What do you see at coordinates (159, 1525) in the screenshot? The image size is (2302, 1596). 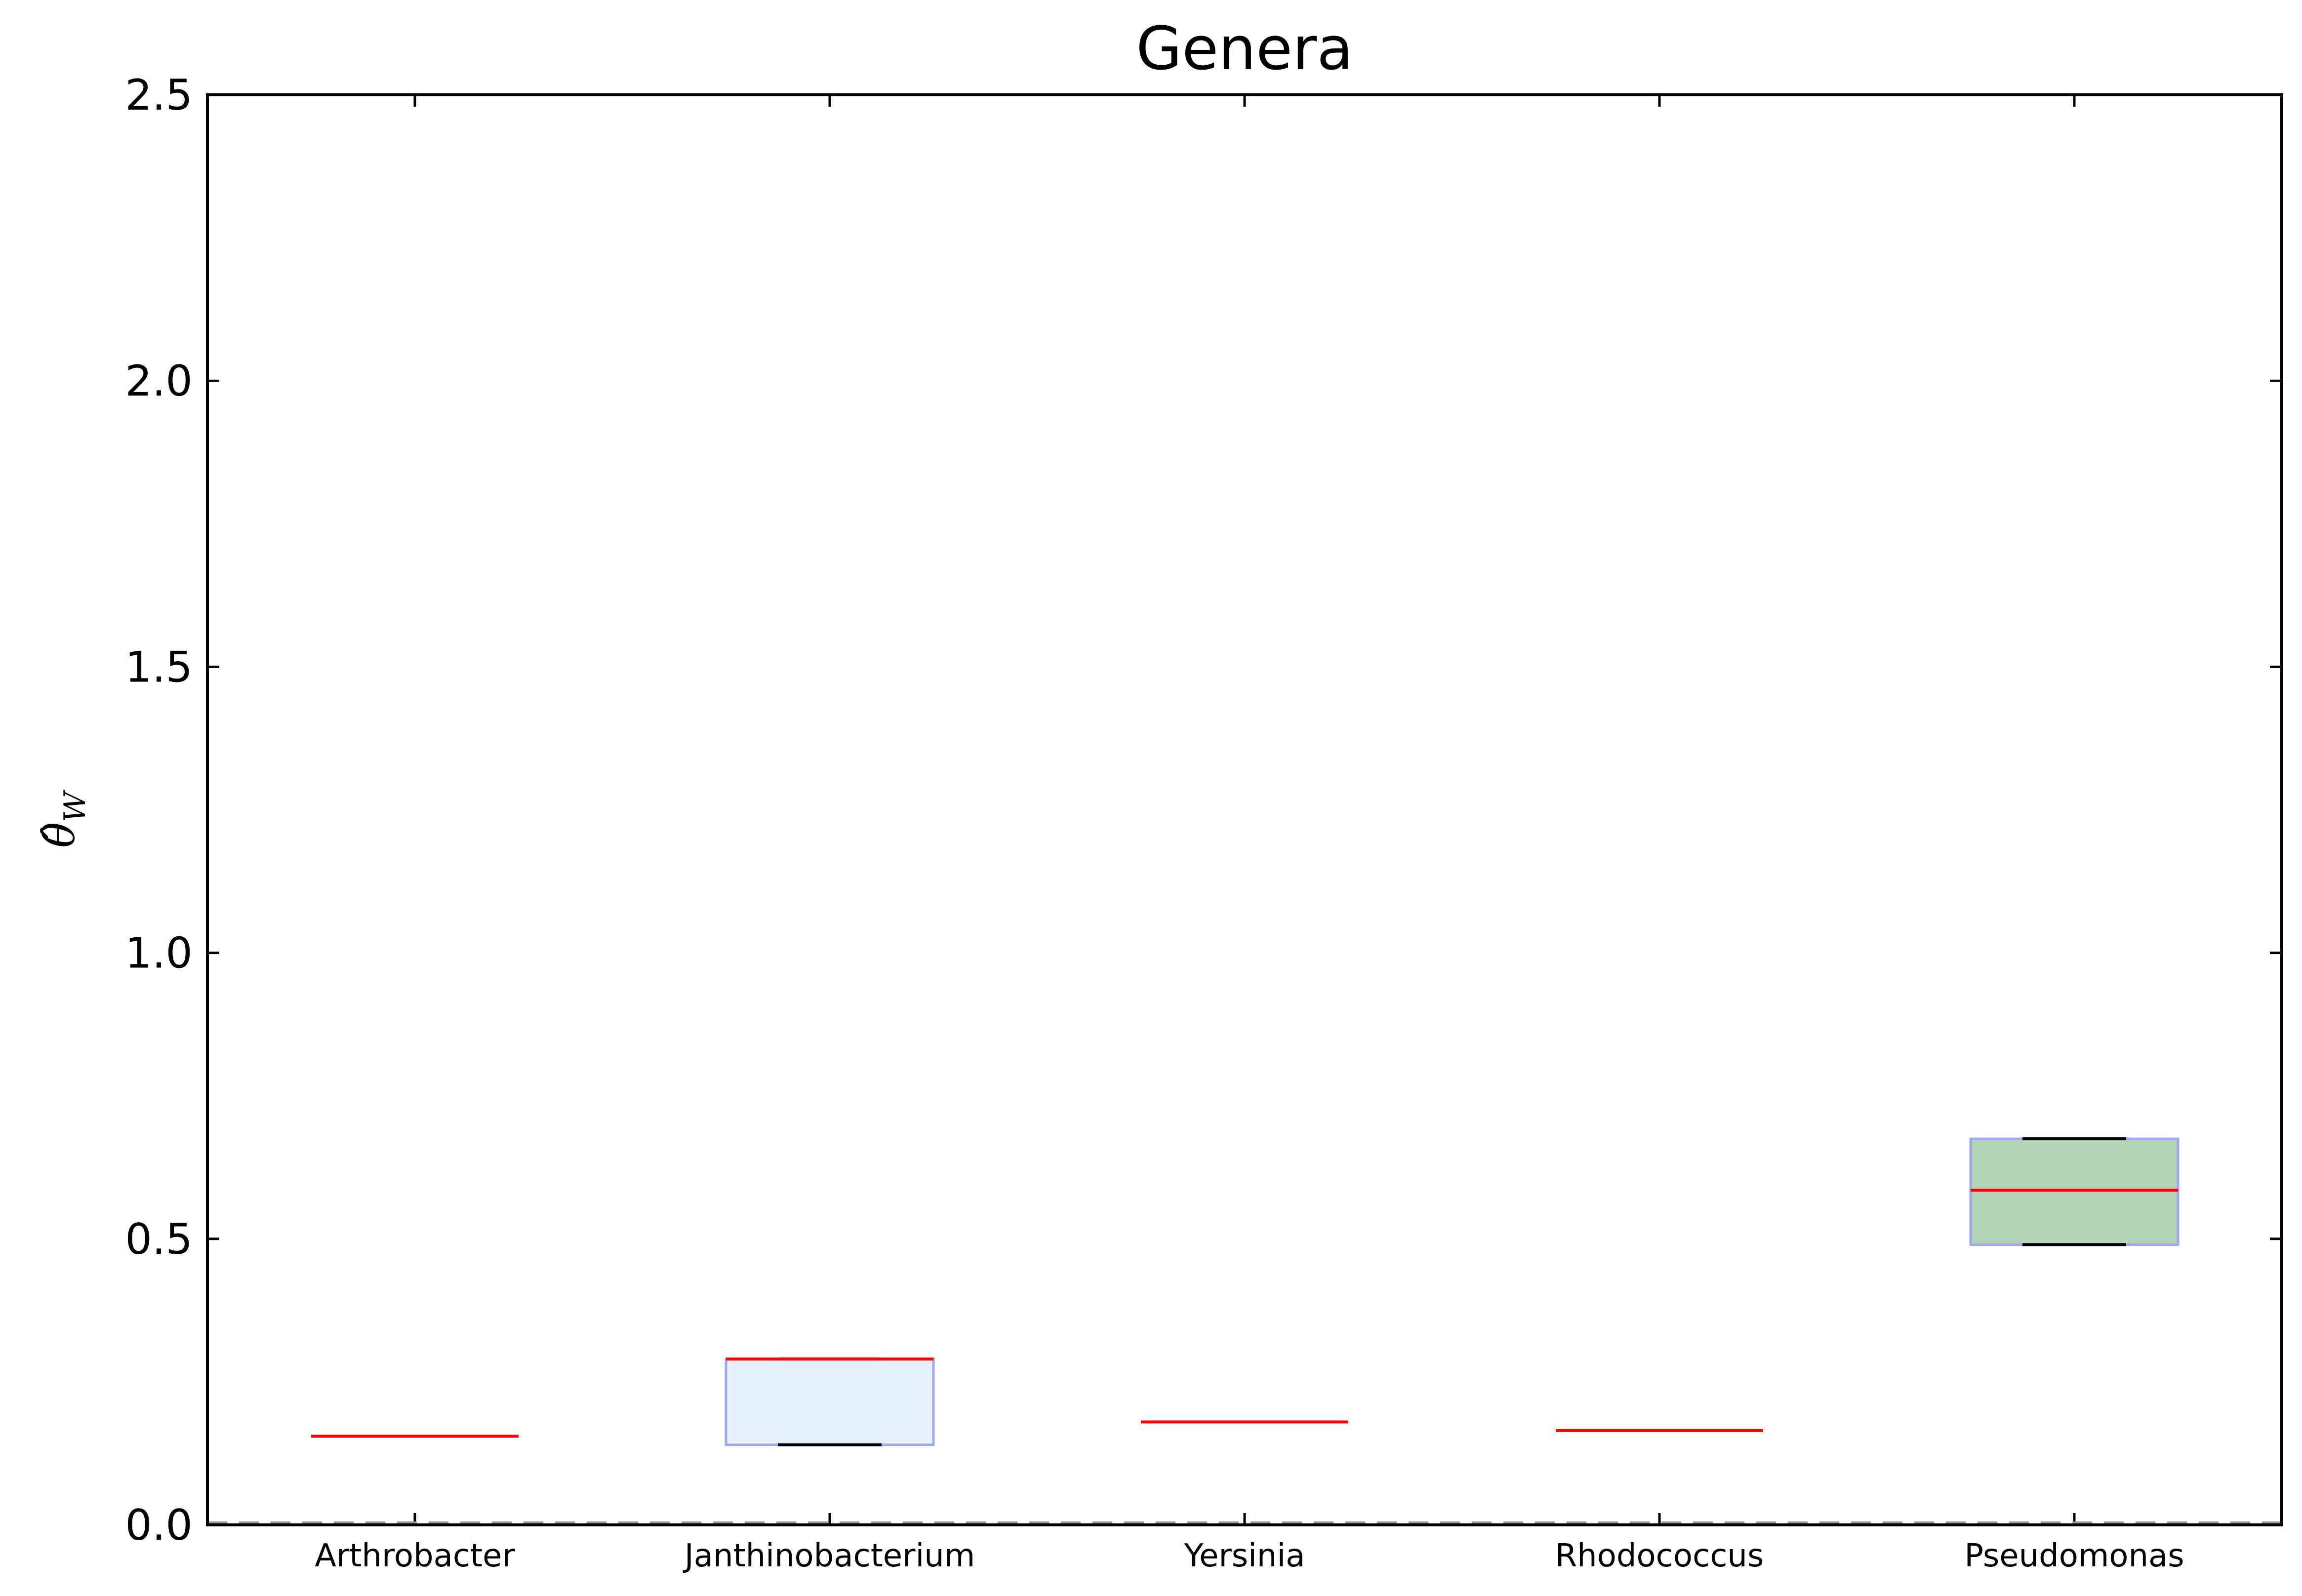 I see `y-tick-label: 0.0` at bounding box center [159, 1525].